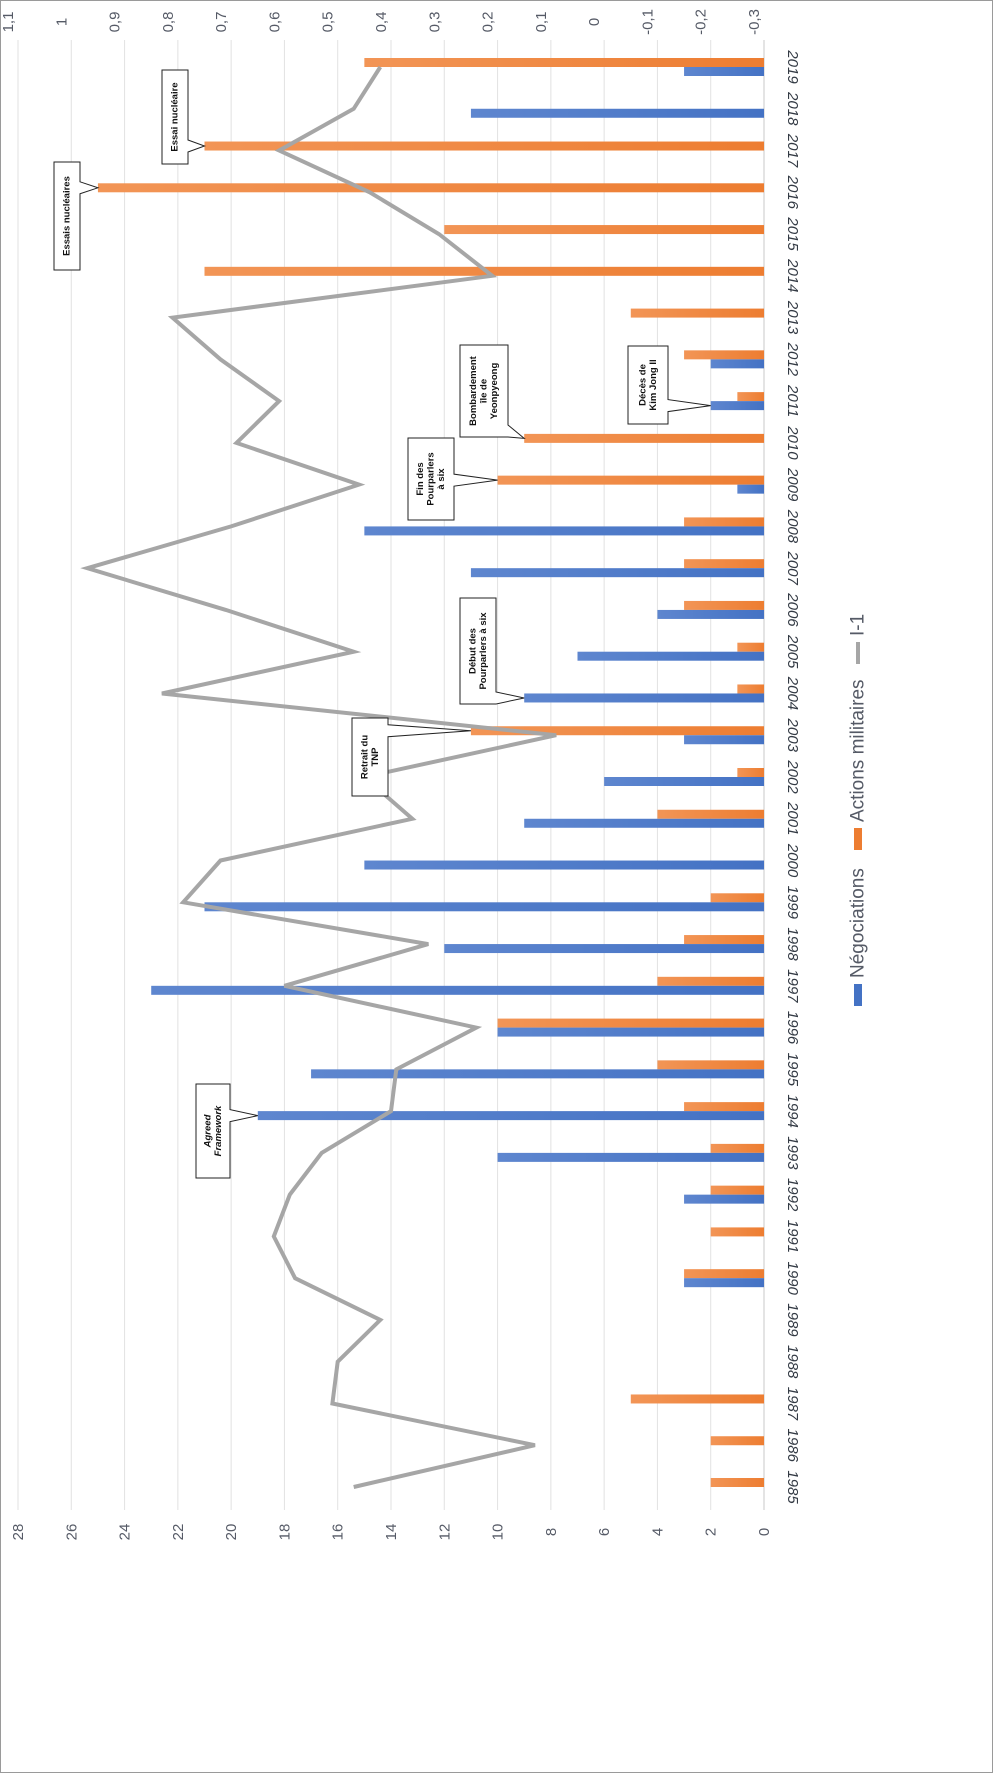 The width and height of the screenshot is (993, 1773). What do you see at coordinates (792, 1487) in the screenshot?
I see `category-label: 1985` at bounding box center [792, 1487].